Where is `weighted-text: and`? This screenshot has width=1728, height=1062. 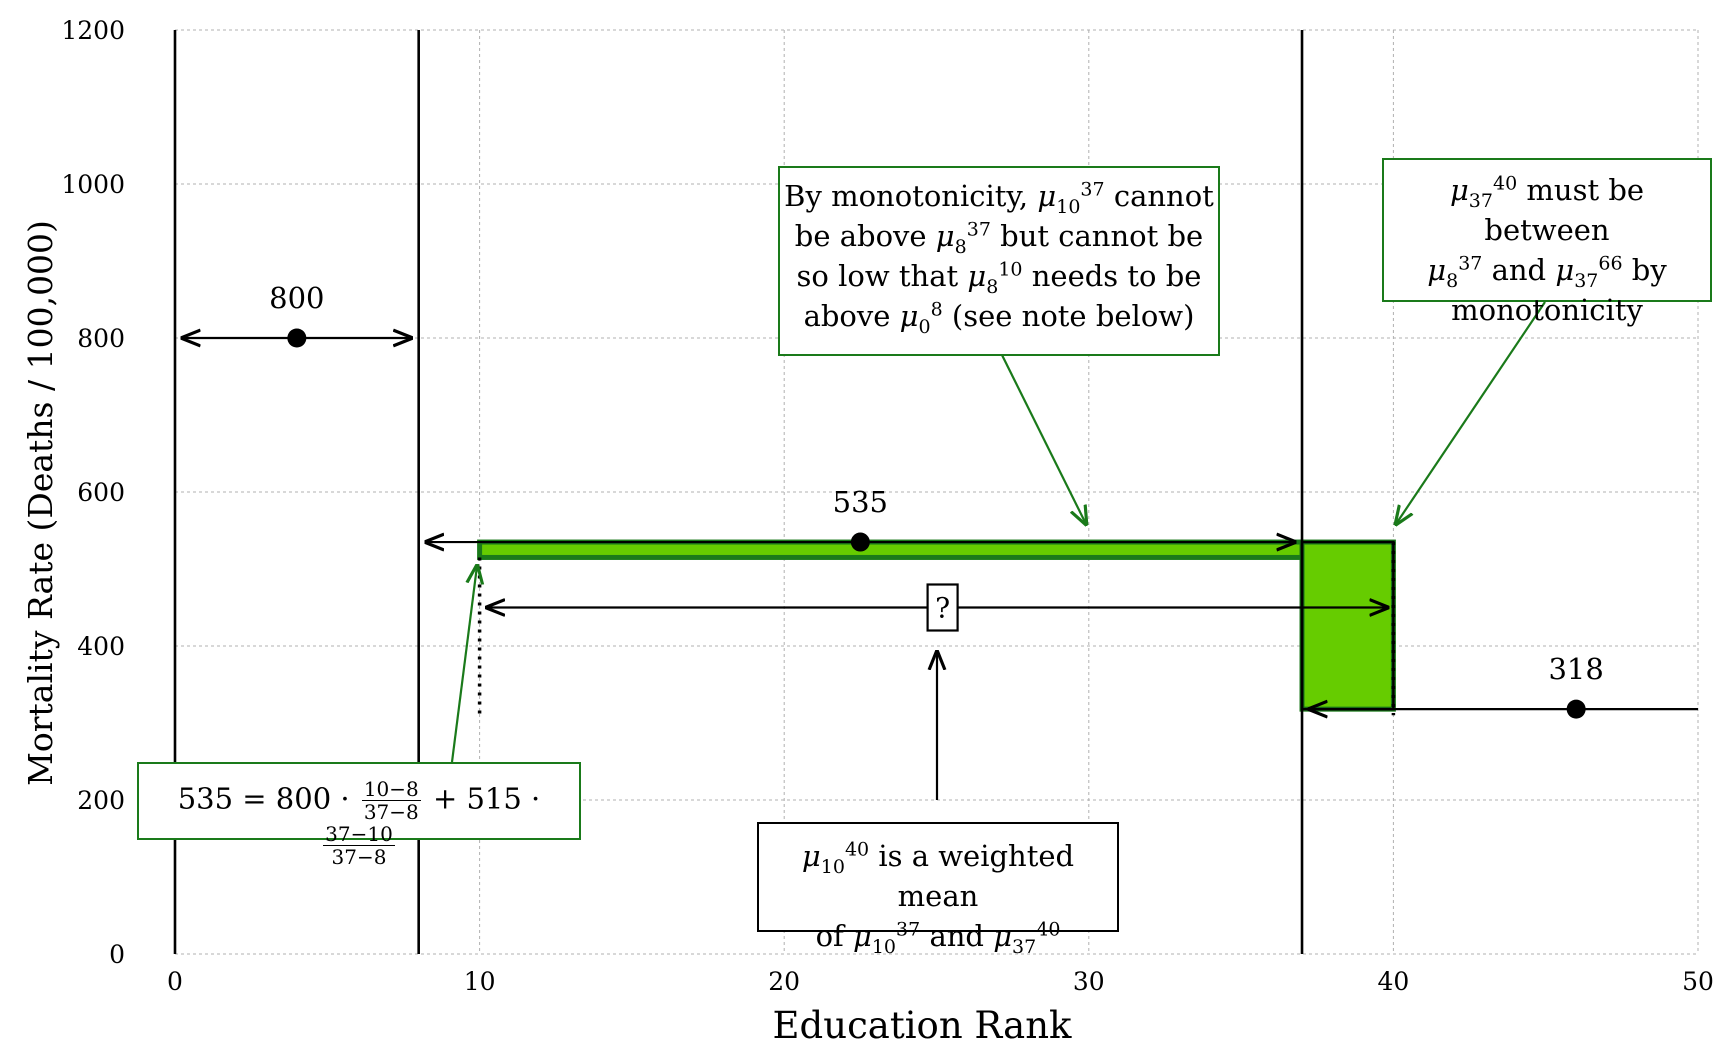 weighted-text: and is located at coordinates (956, 936).